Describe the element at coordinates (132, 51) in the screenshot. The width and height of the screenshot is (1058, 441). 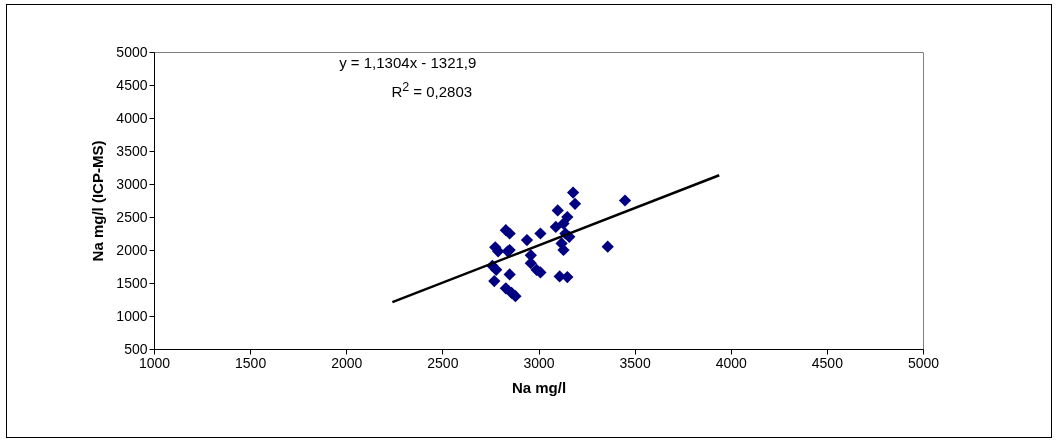
I see `y-tick-label: 5000` at that location.